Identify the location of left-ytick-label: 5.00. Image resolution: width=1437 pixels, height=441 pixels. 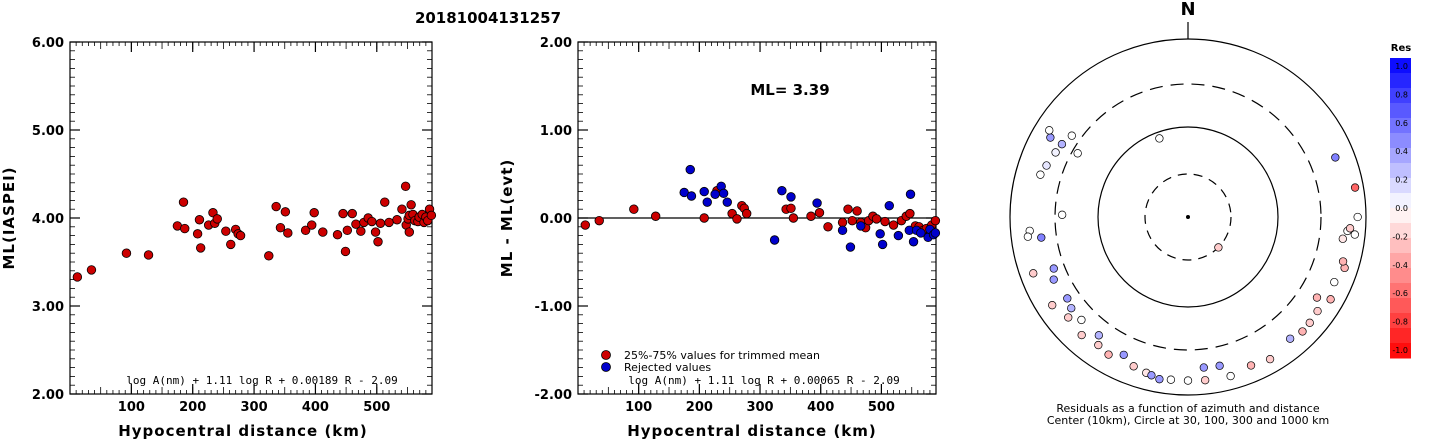
(48, 131).